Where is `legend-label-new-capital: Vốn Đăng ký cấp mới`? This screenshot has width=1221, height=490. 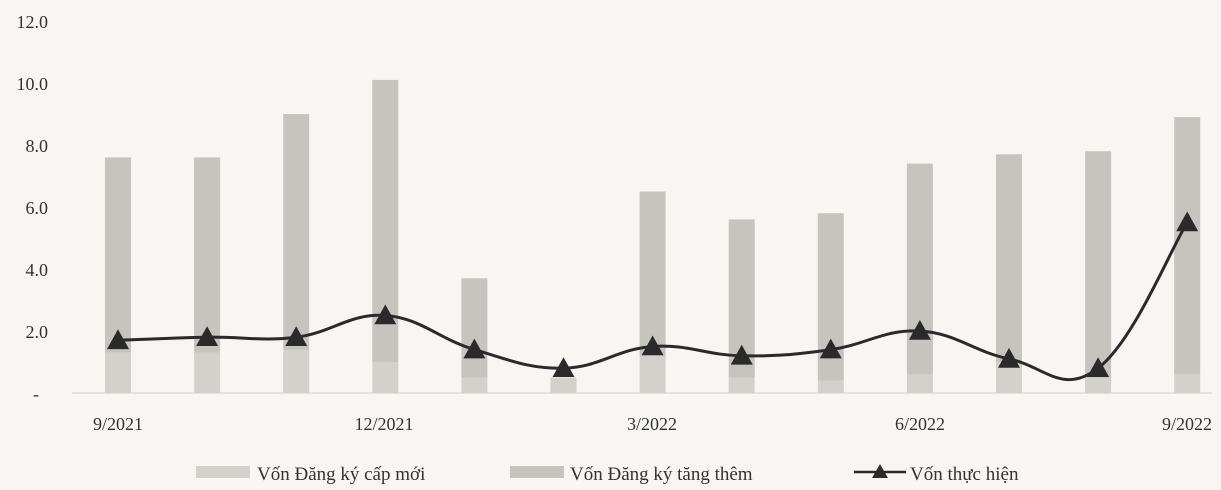 legend-label-new-capital: Vốn Đăng ký cấp mới is located at coordinates (341, 474).